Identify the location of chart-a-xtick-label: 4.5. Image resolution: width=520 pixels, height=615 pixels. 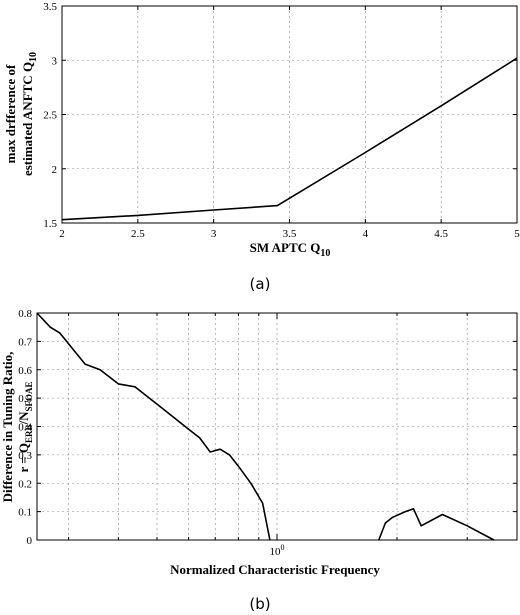
(441, 234).